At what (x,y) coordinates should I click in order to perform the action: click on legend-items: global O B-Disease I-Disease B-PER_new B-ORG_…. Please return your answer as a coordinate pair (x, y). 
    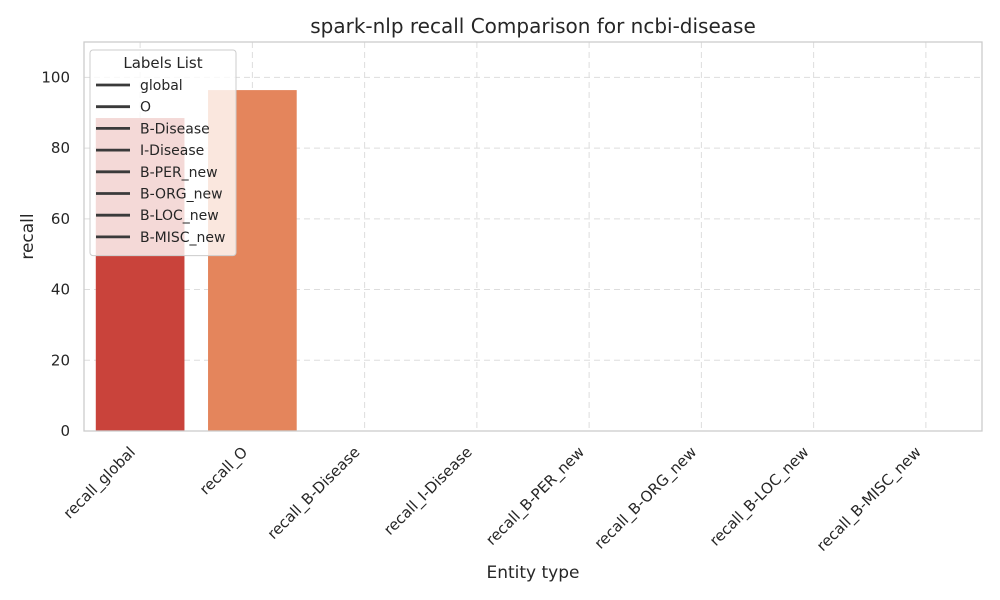
    Looking at the image, I should click on (160, 162).